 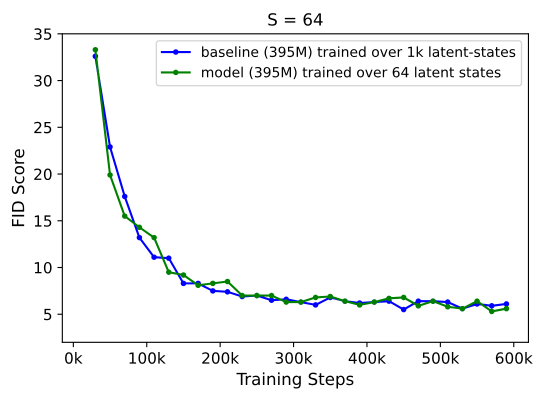 What do you see at coordinates (43, 221) in the screenshot?
I see `y-tick-label: 15` at bounding box center [43, 221].